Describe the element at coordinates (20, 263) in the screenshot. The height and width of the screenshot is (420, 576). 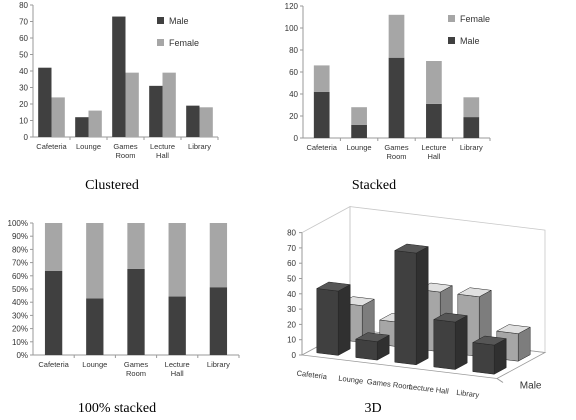
I see `y-tick-label: 70%` at that location.